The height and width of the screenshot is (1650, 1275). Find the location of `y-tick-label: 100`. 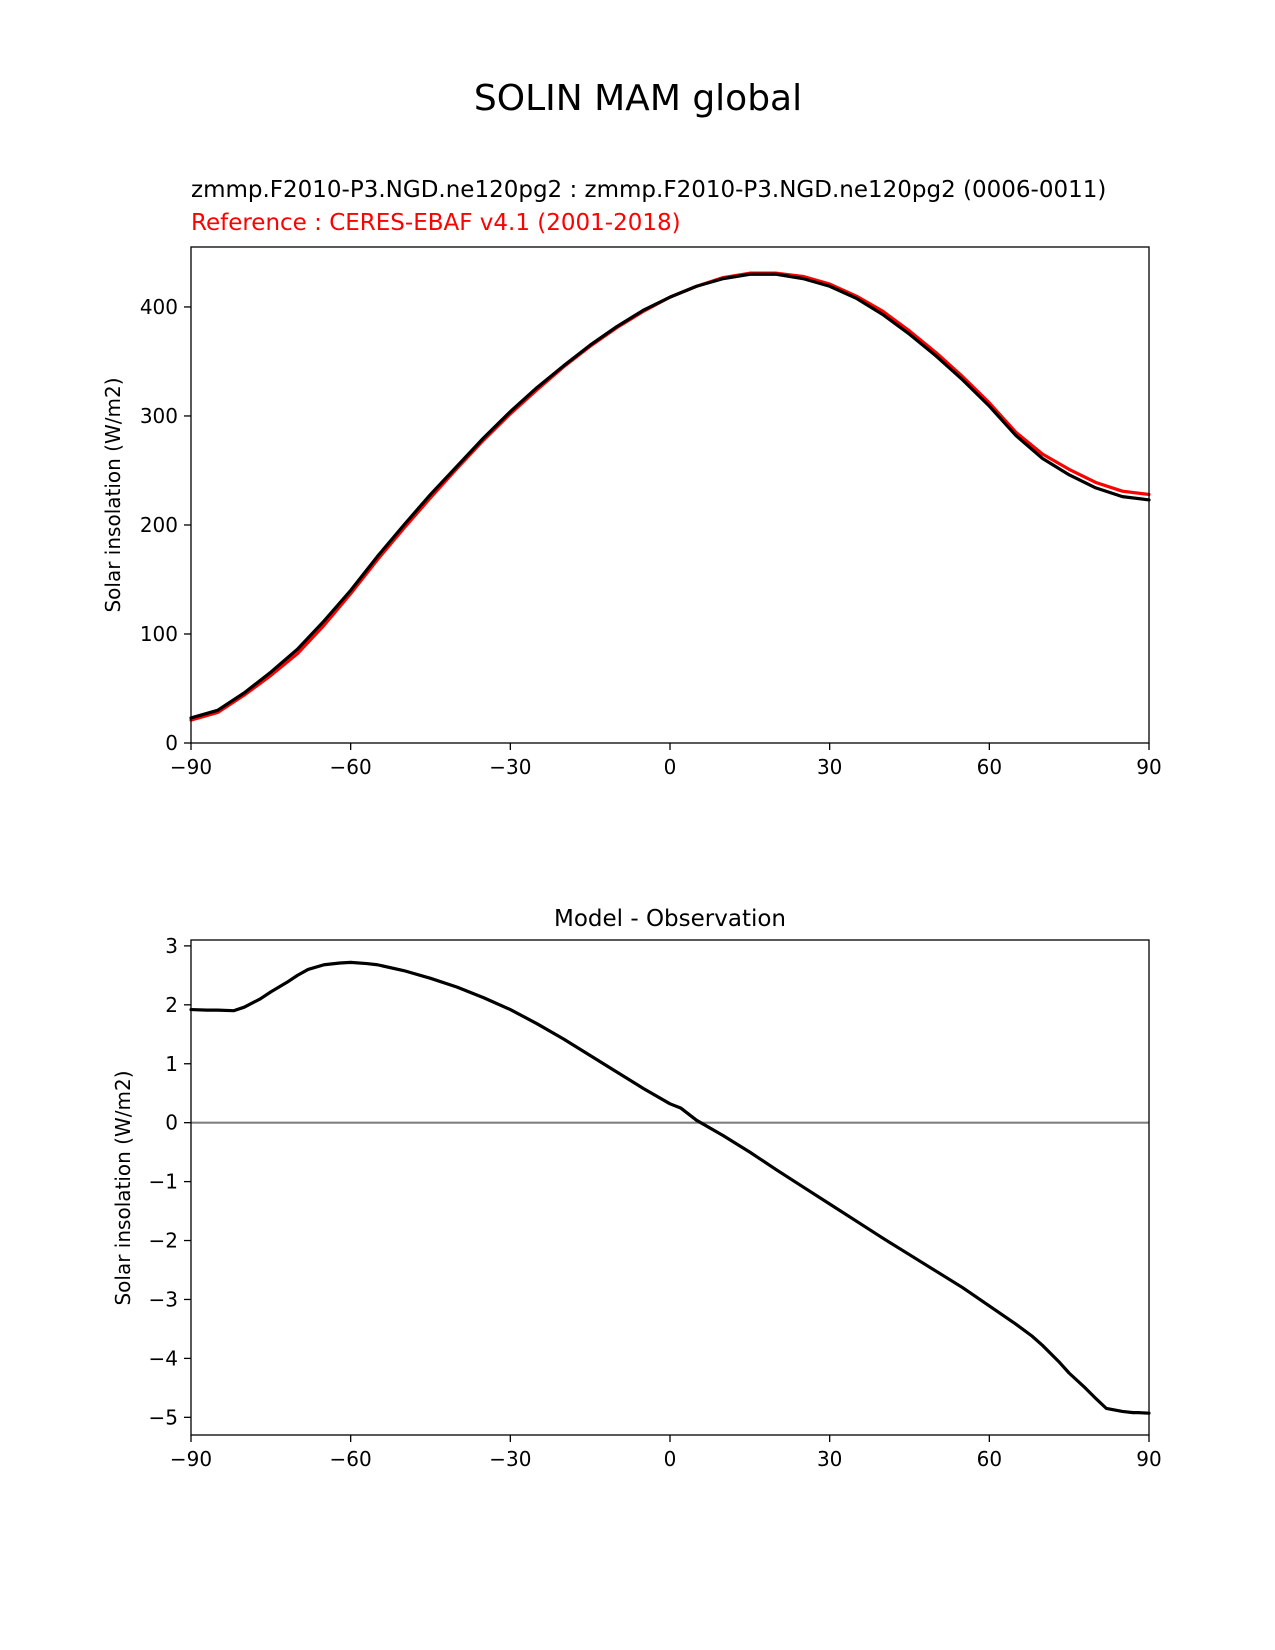

y-tick-label: 100 is located at coordinates (159, 634).